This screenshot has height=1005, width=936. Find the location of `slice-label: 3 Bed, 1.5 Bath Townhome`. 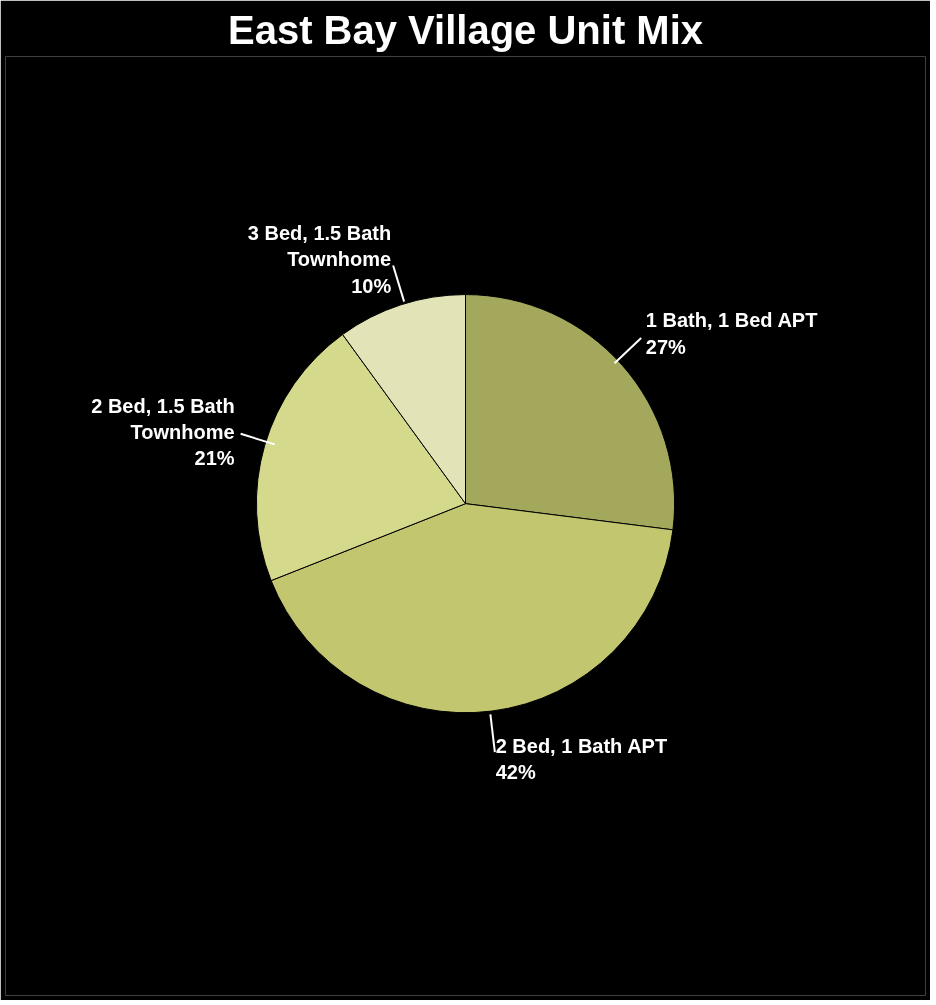

slice-label: 3 Bed, 1.5 Bath Townhome is located at coordinates (319, 246).